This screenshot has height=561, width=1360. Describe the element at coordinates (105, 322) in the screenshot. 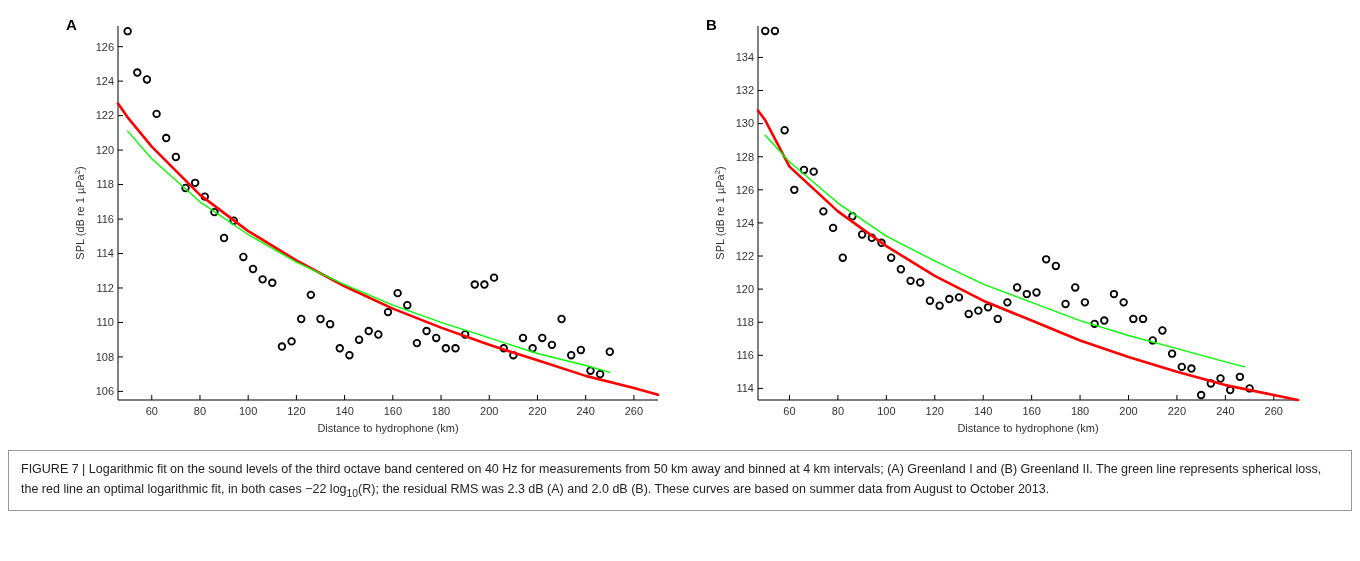

I see `y-tick-label: 110` at that location.